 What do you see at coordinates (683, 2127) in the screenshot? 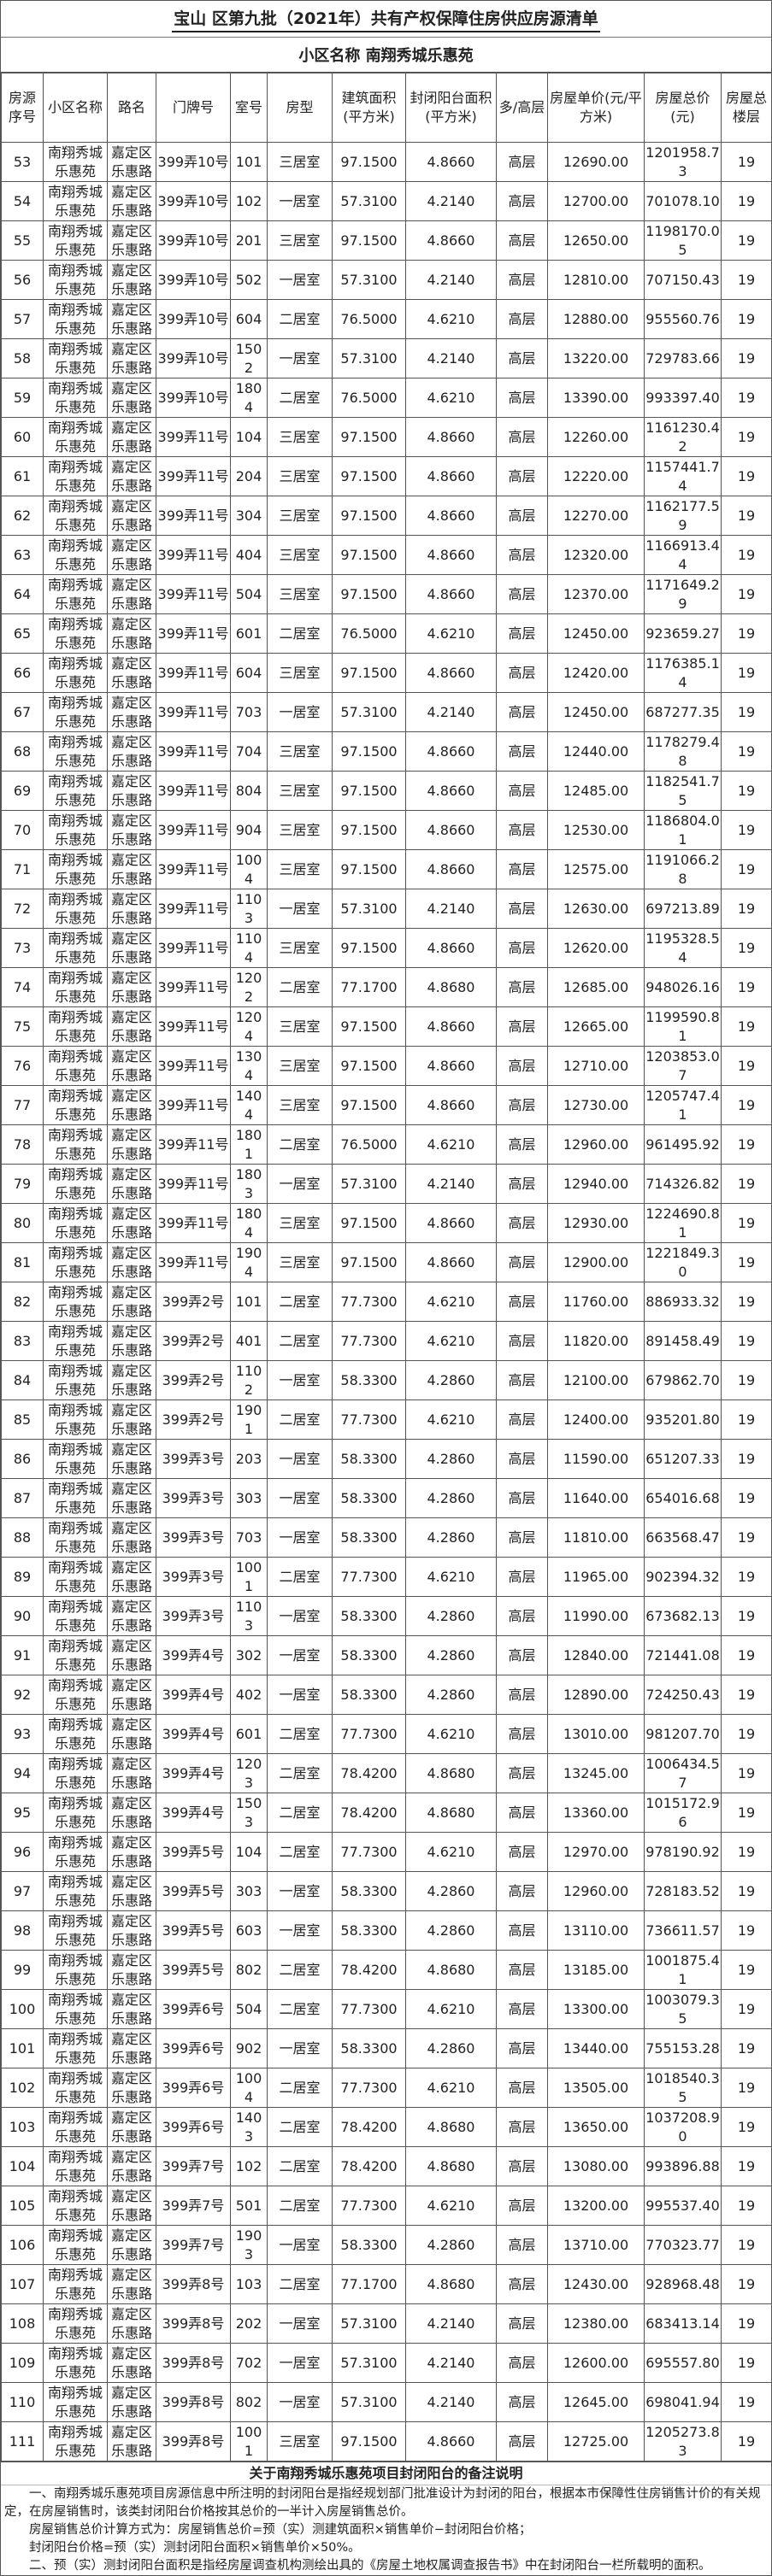
I see `total-price-cell: 1037208.90` at bounding box center [683, 2127].